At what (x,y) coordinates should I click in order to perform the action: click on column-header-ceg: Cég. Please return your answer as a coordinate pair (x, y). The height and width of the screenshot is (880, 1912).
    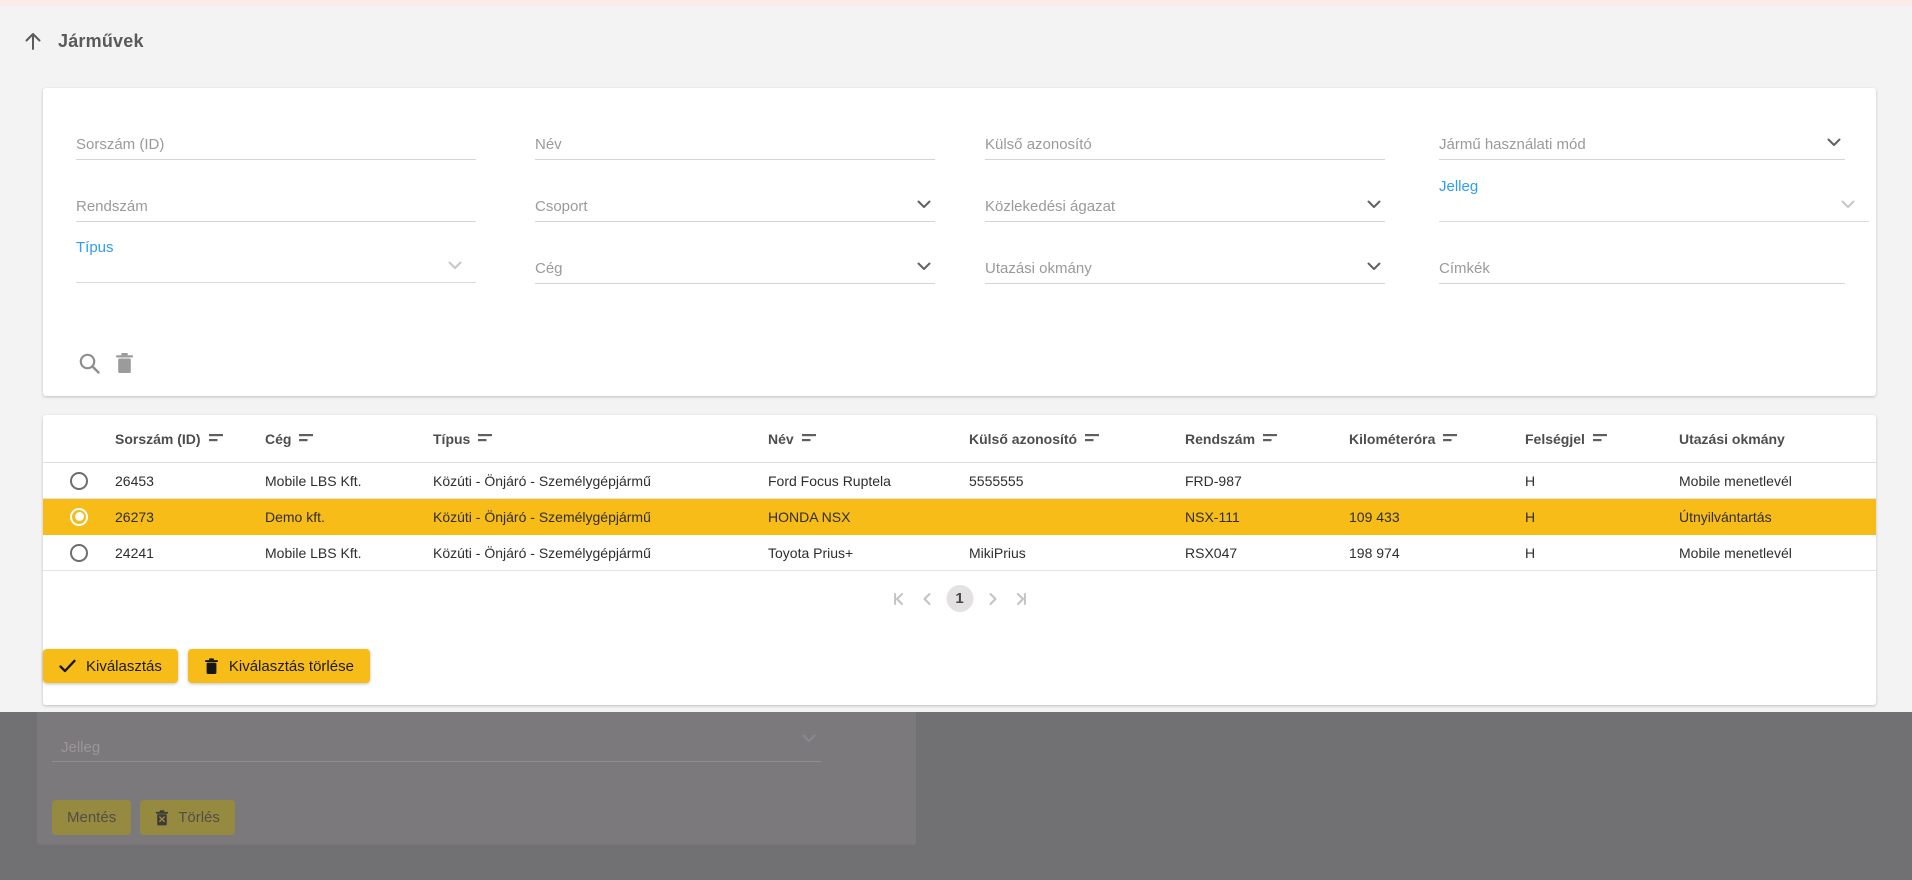
    Looking at the image, I should click on (349, 439).